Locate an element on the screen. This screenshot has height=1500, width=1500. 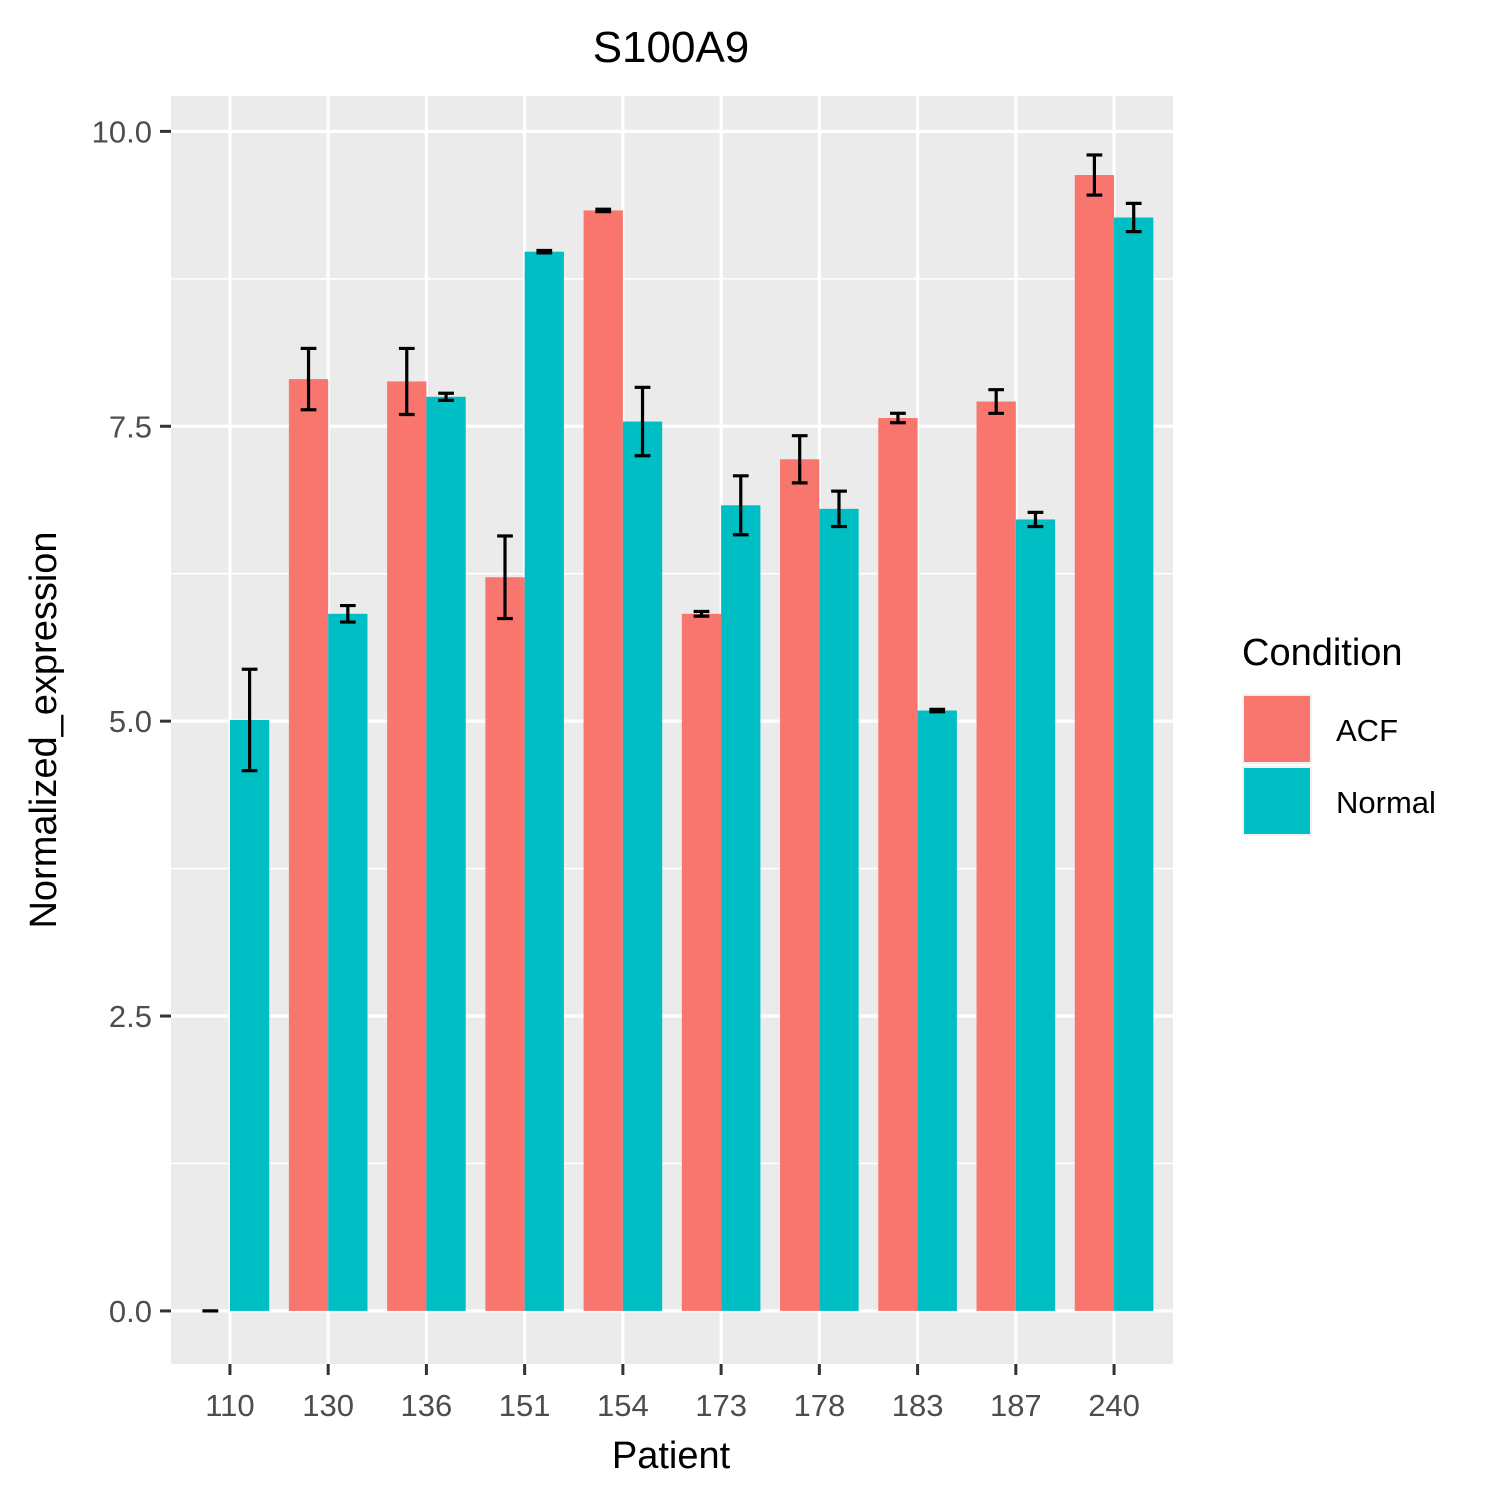
y-axis-title: Normalized_expression is located at coordinates (44, 729).